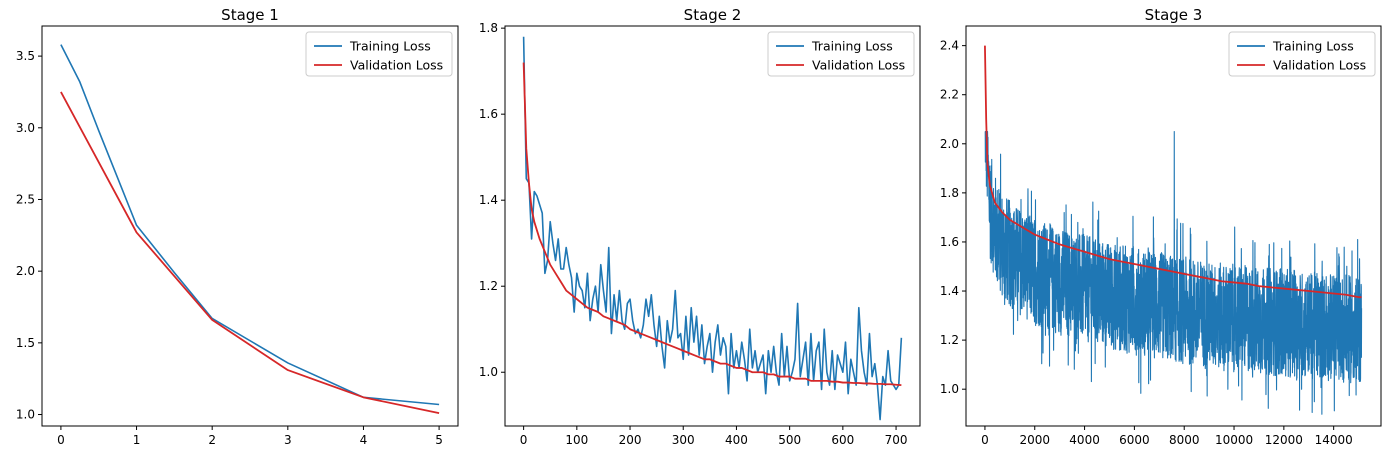 The image size is (1383, 459). What do you see at coordinates (1334, 440) in the screenshot?
I see `x-tick-label: 14000` at bounding box center [1334, 440].